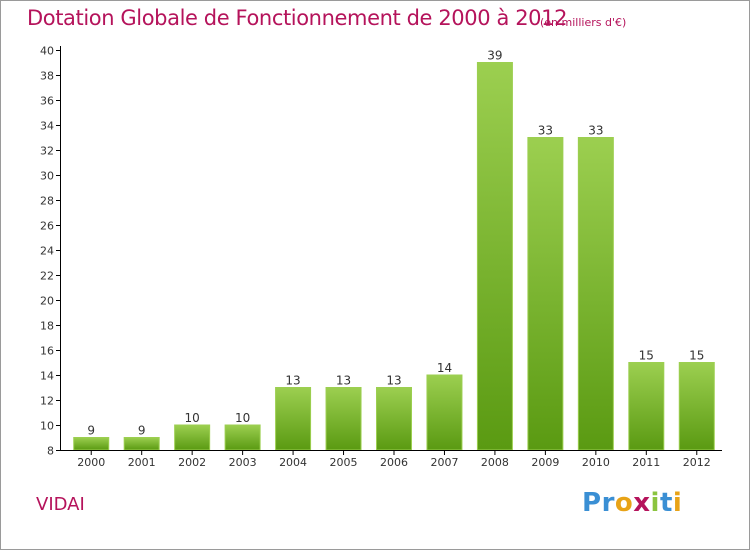 This screenshot has height=550, width=750. What do you see at coordinates (646, 462) in the screenshot?
I see `x-tick-label-2011: 2011` at bounding box center [646, 462].